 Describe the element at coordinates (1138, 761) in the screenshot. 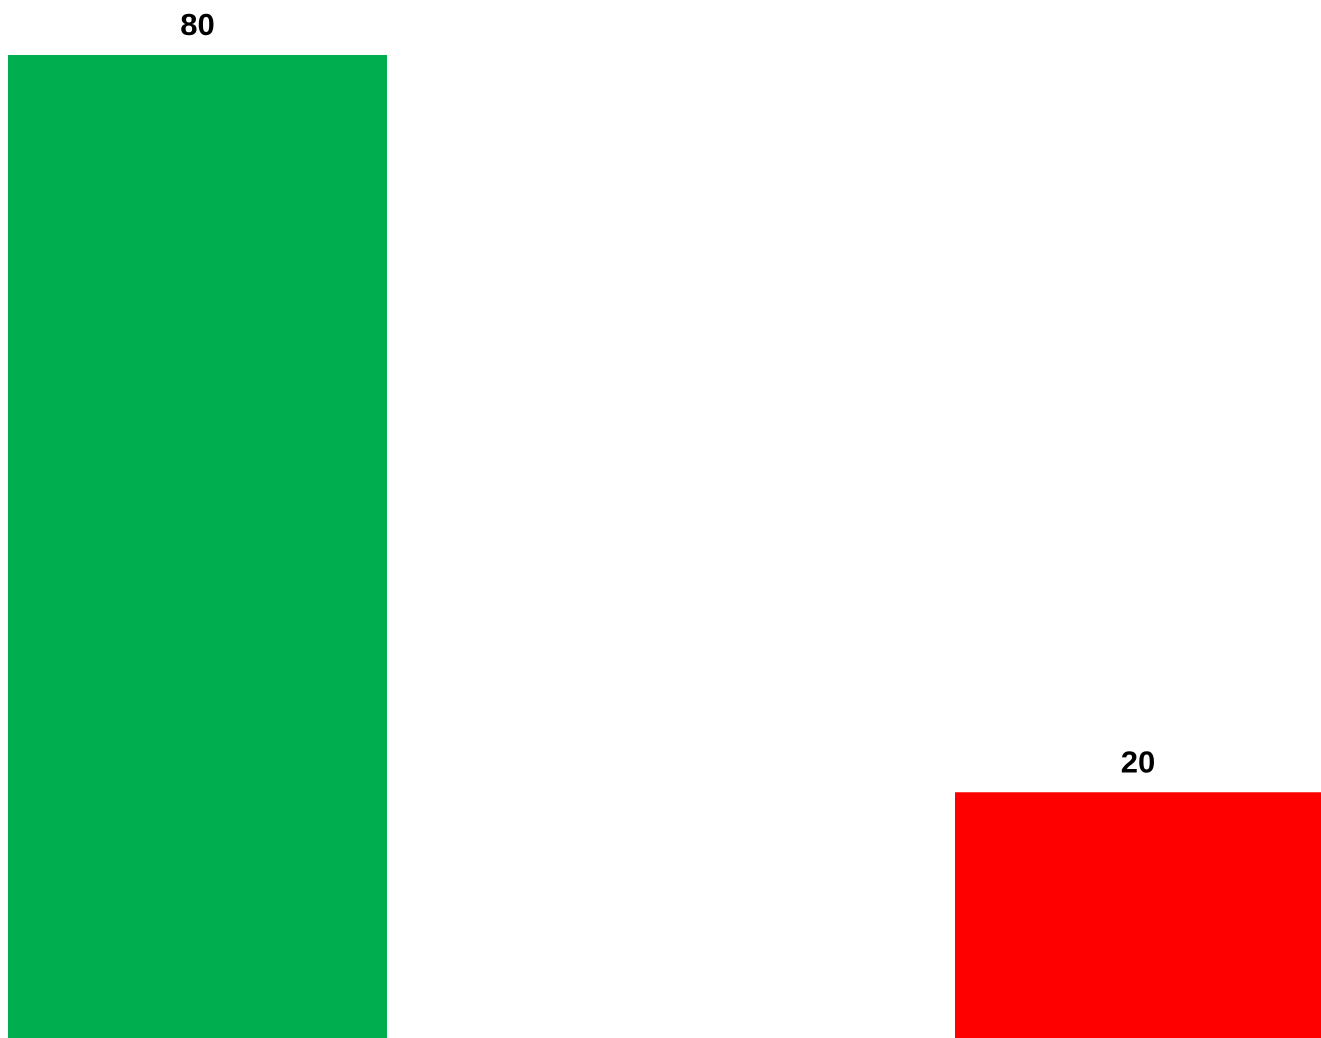

I see `bar-2-value-label: 20` at that location.